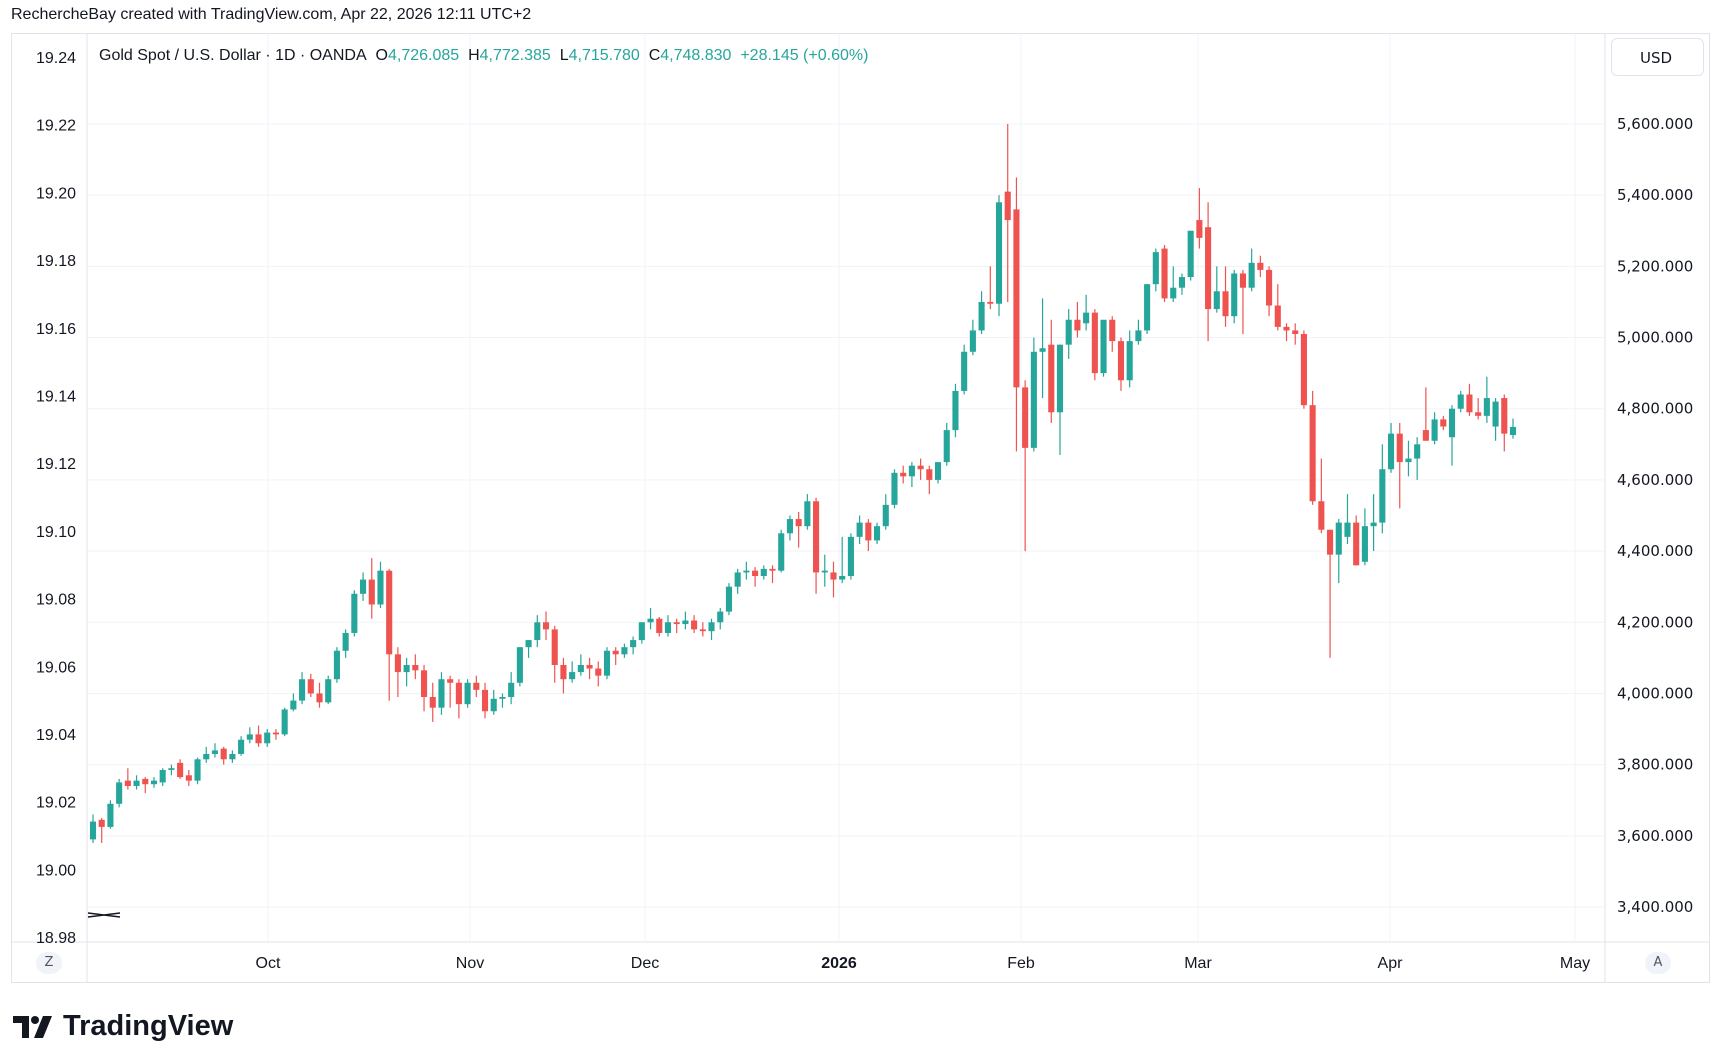 The image size is (1718, 1052). What do you see at coordinates (1658, 963) in the screenshot?
I see `auto-scale-button: A` at bounding box center [1658, 963].